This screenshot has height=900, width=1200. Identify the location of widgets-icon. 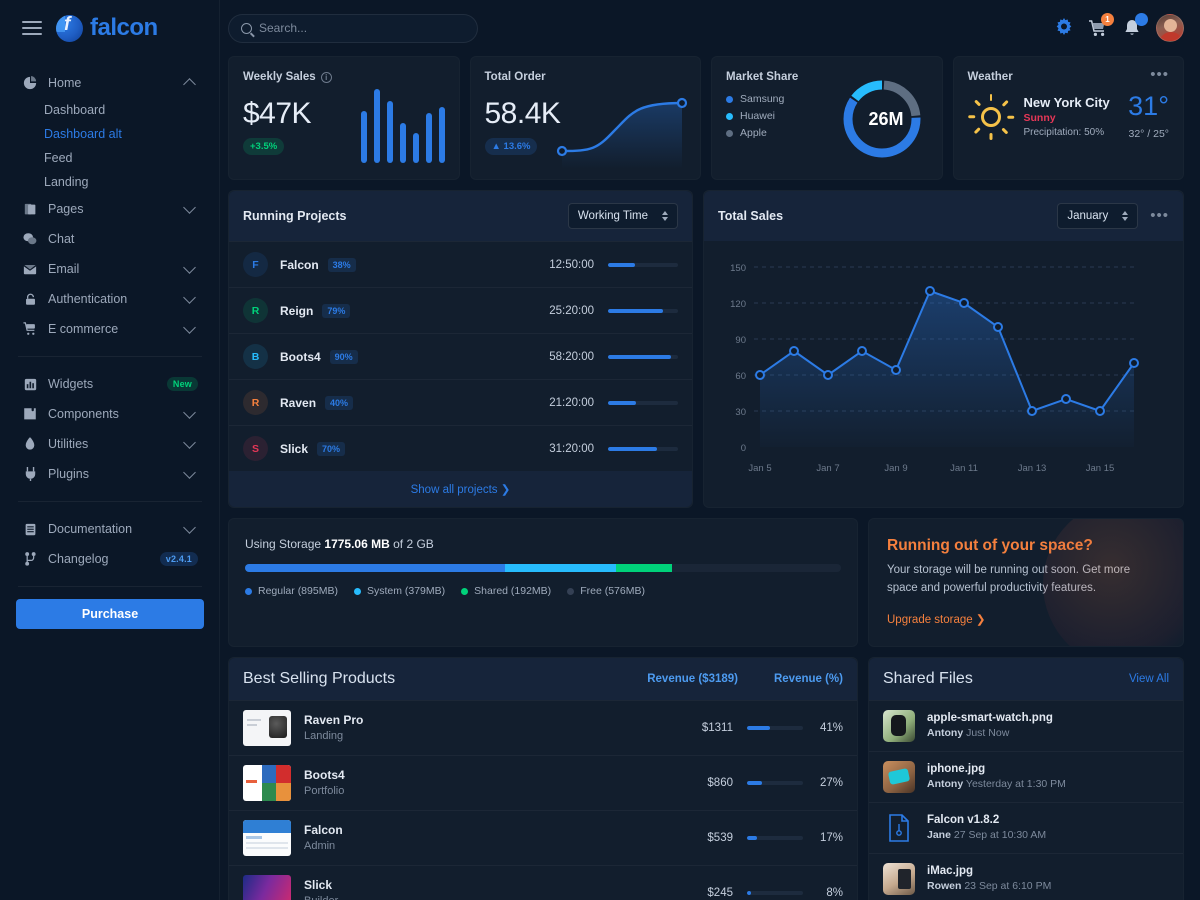
(30, 384).